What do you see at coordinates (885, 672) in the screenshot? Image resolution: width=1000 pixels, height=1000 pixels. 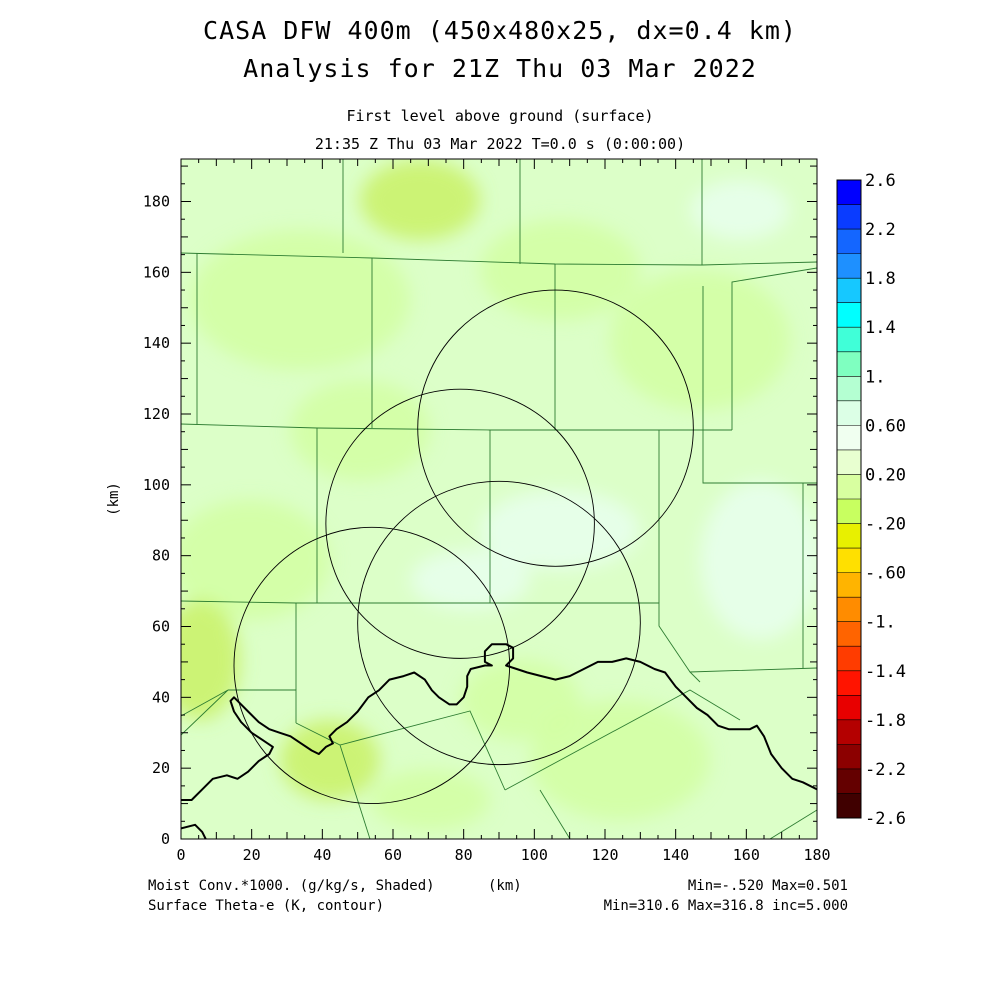 I see `colorbar-label: -1.4` at bounding box center [885, 672].